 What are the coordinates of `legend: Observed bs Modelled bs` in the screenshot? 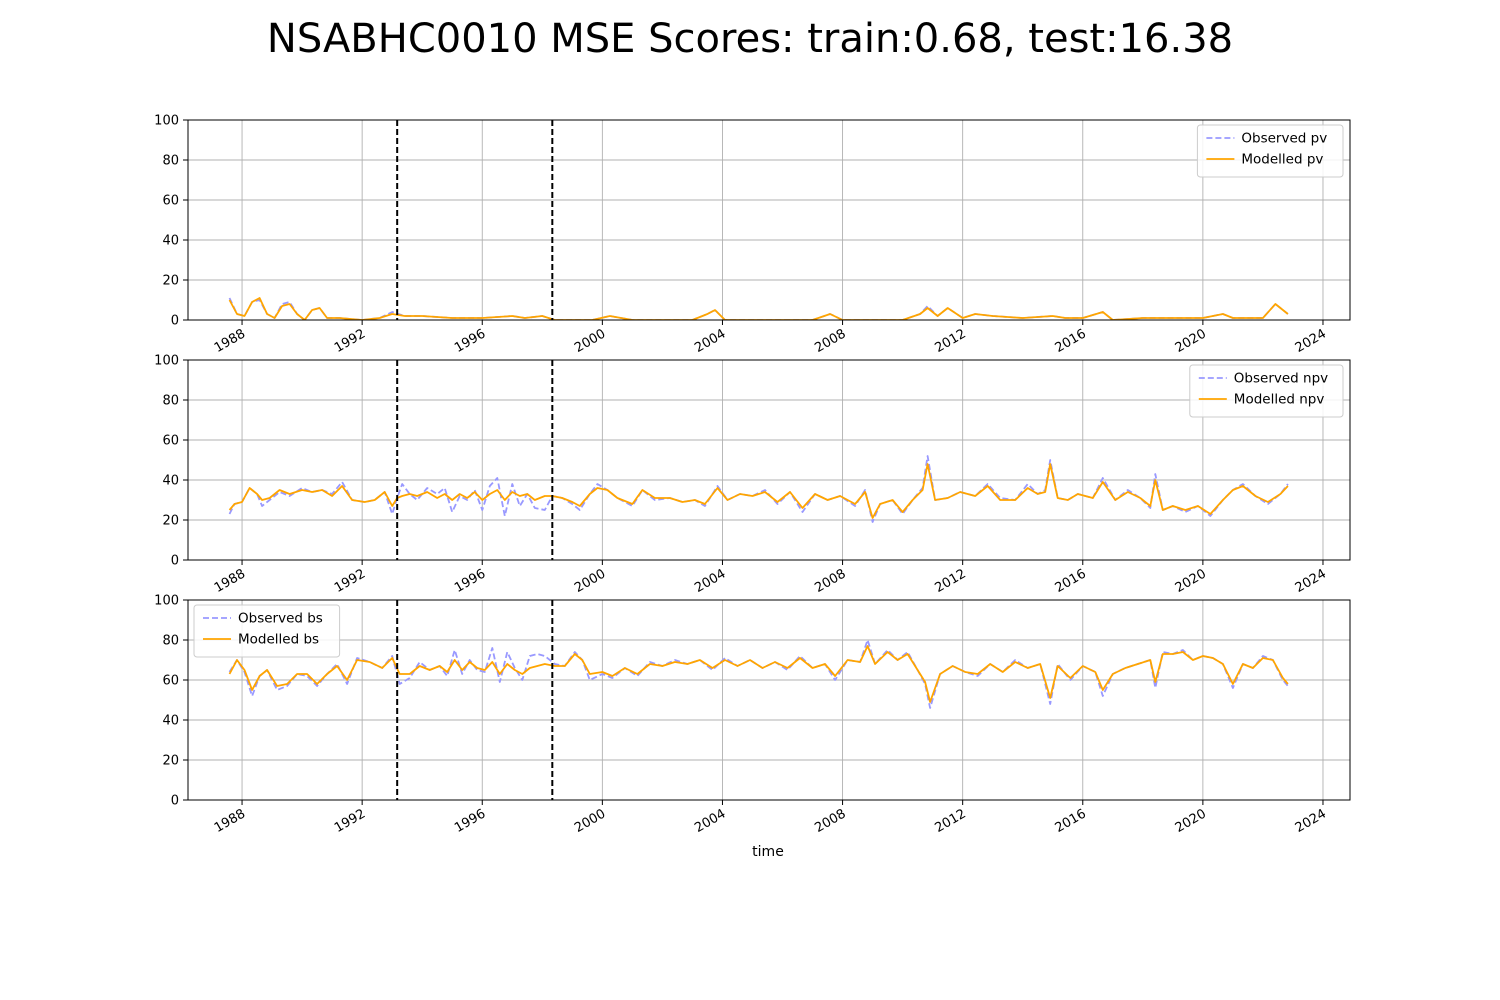 It's located at (267, 631).